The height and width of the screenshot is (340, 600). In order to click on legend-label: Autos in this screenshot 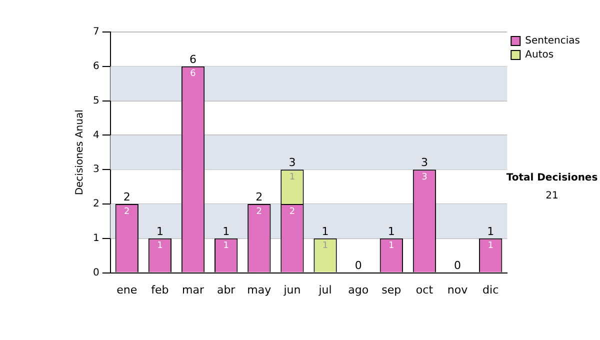, I will do `click(539, 55)`.